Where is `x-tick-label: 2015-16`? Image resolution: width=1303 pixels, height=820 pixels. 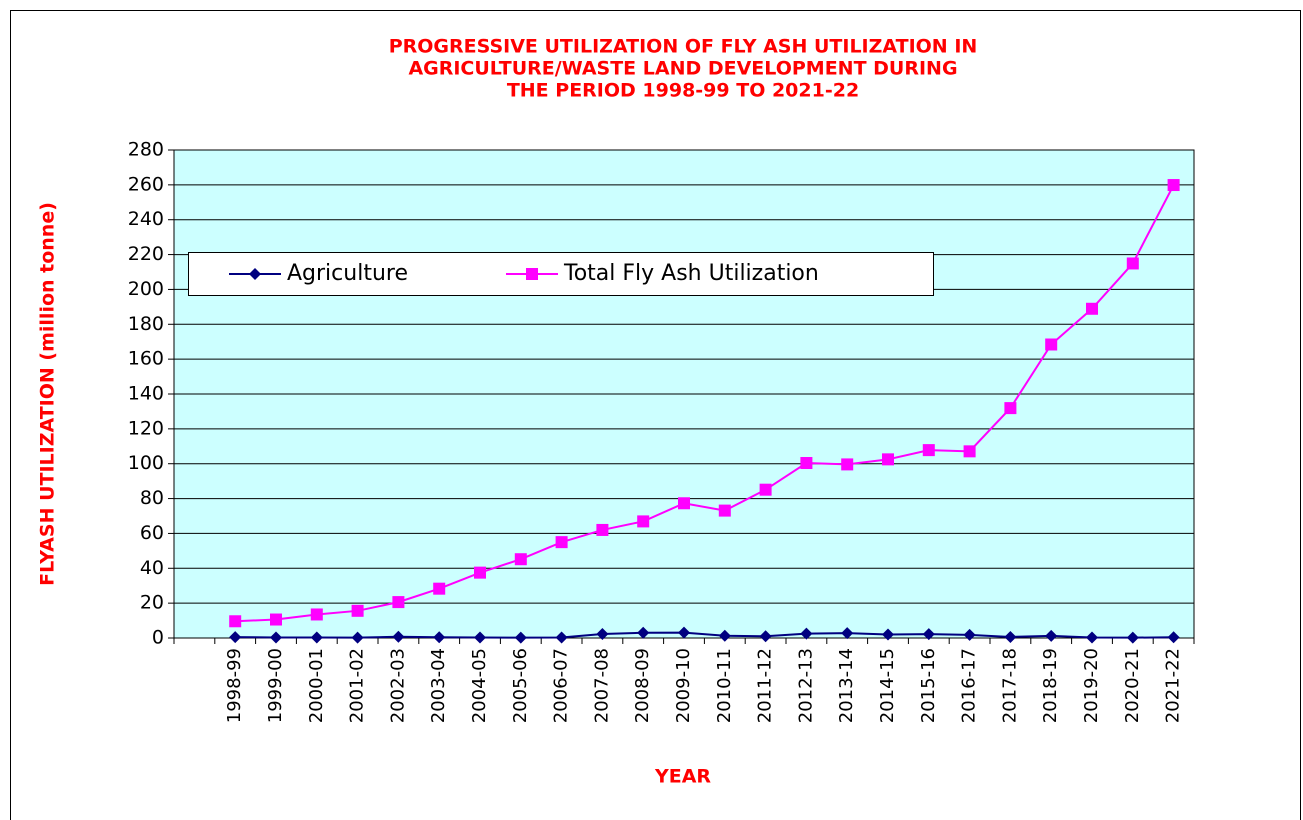 x-tick-label: 2015-16 is located at coordinates (928, 685).